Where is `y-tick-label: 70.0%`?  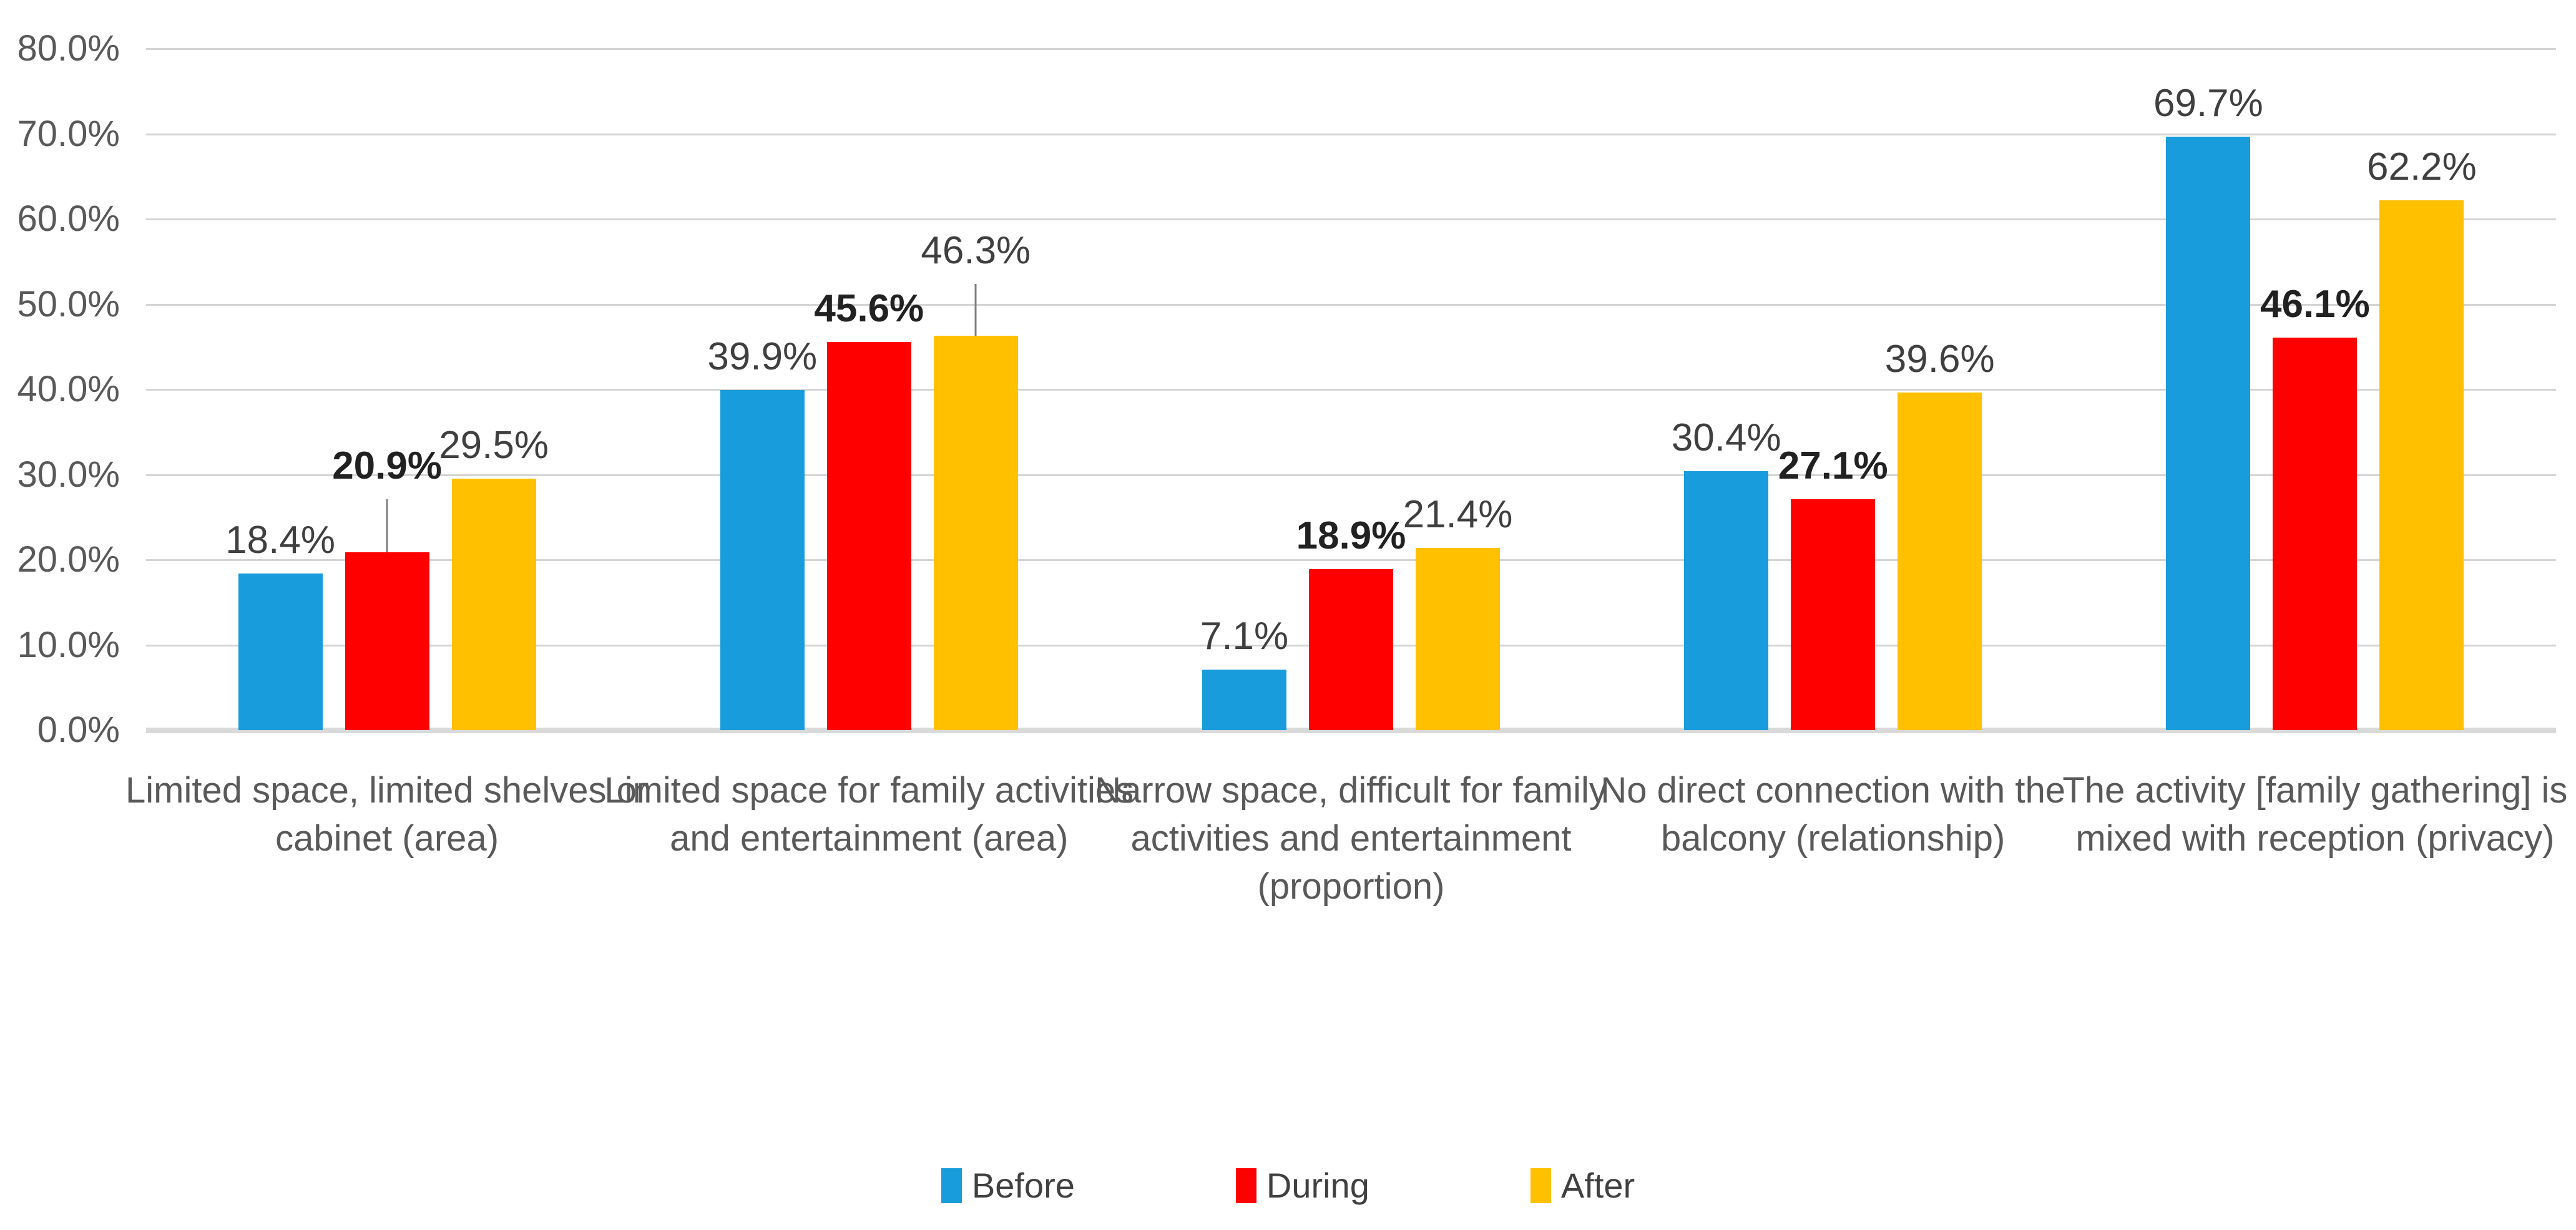 y-tick-label: 70.0% is located at coordinates (68, 133).